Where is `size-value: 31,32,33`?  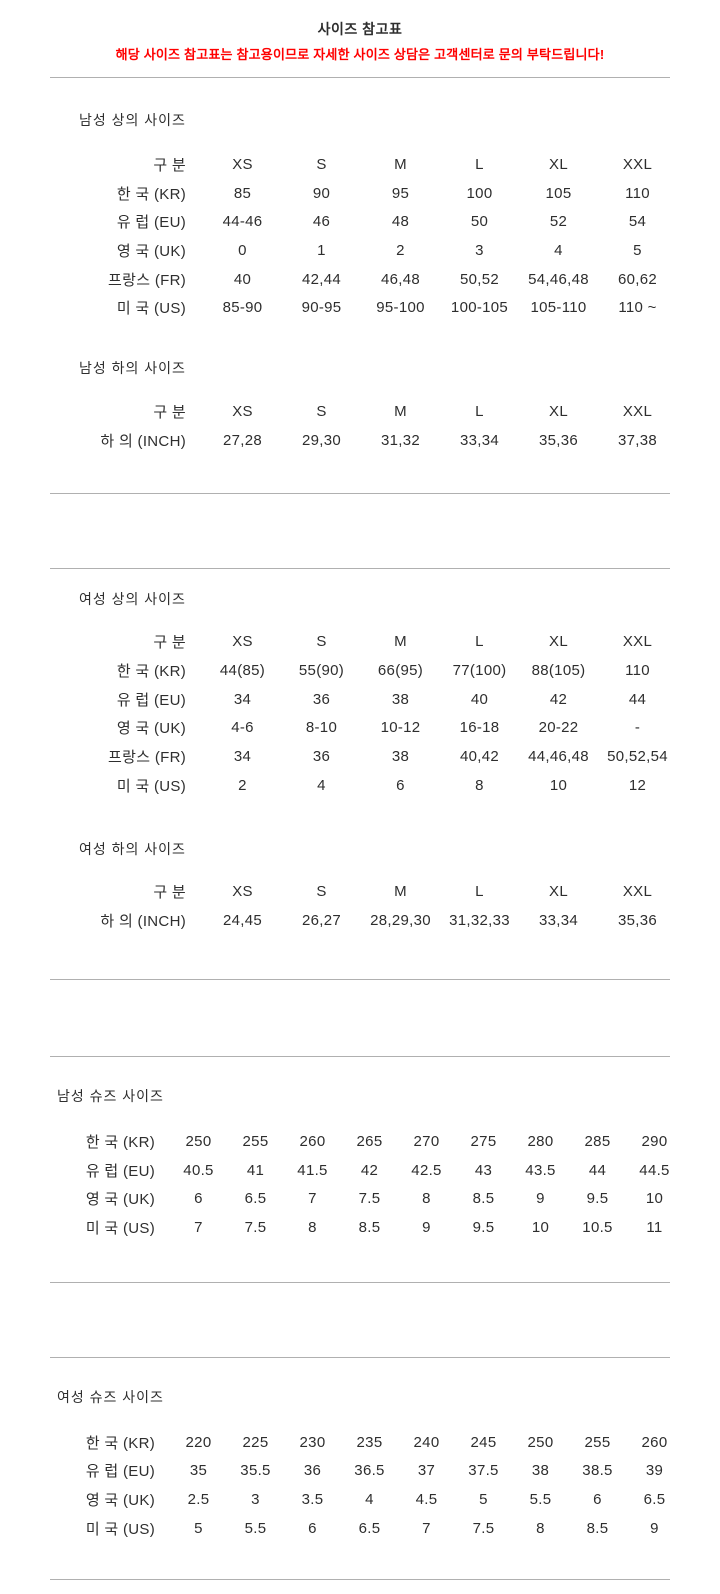
size-value: 31,32,33 is located at coordinates (479, 921).